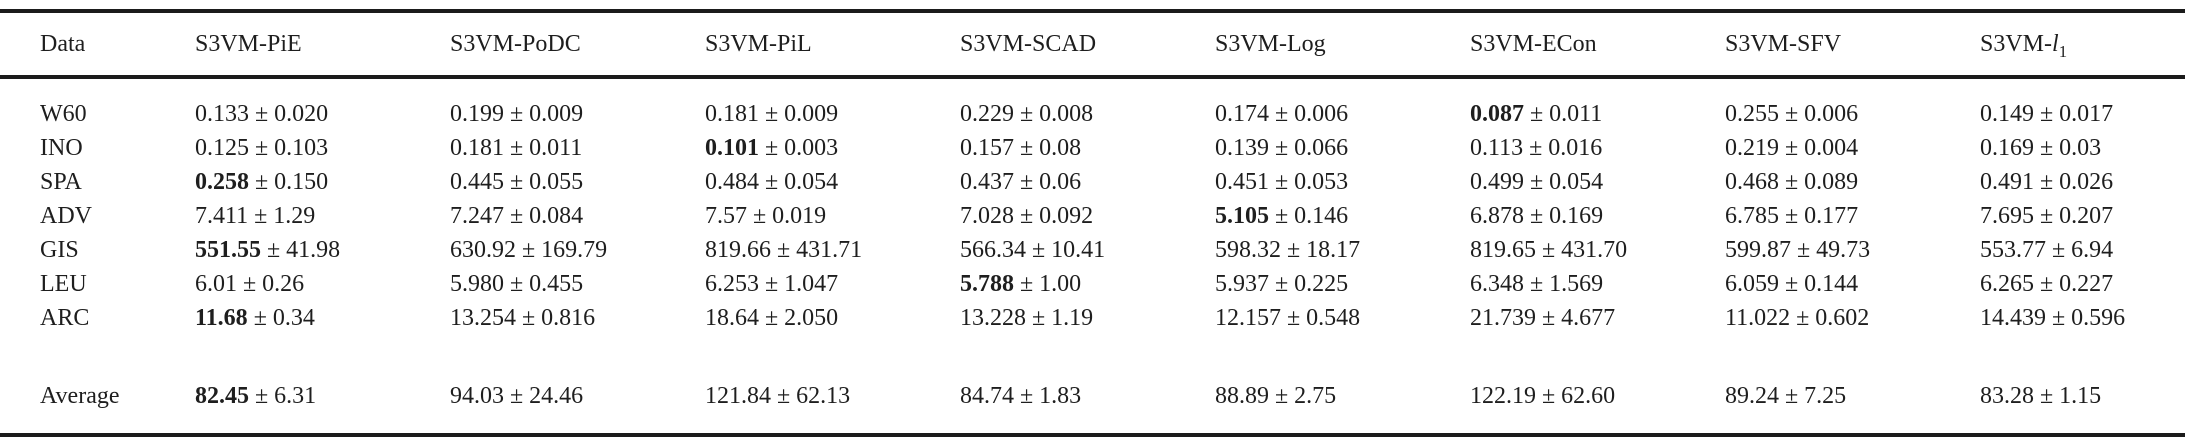 The image size is (2185, 446). What do you see at coordinates (1342, 318) in the screenshot?
I see `table-cell: 12.157 ± 0.548` at bounding box center [1342, 318].